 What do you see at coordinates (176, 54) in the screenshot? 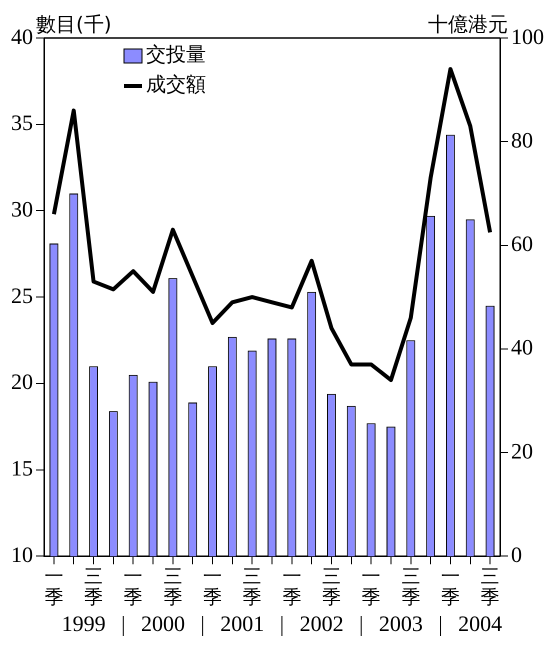
I see `legend-label: 交投量` at bounding box center [176, 54].